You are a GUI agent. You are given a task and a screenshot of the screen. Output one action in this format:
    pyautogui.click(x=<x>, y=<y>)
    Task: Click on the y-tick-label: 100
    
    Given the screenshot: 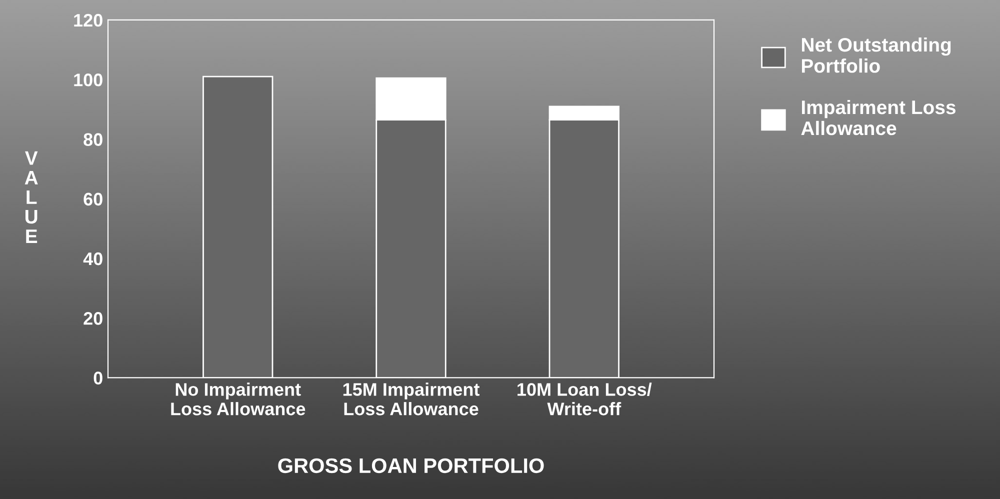 What is the action you would take?
    pyautogui.click(x=88, y=80)
    